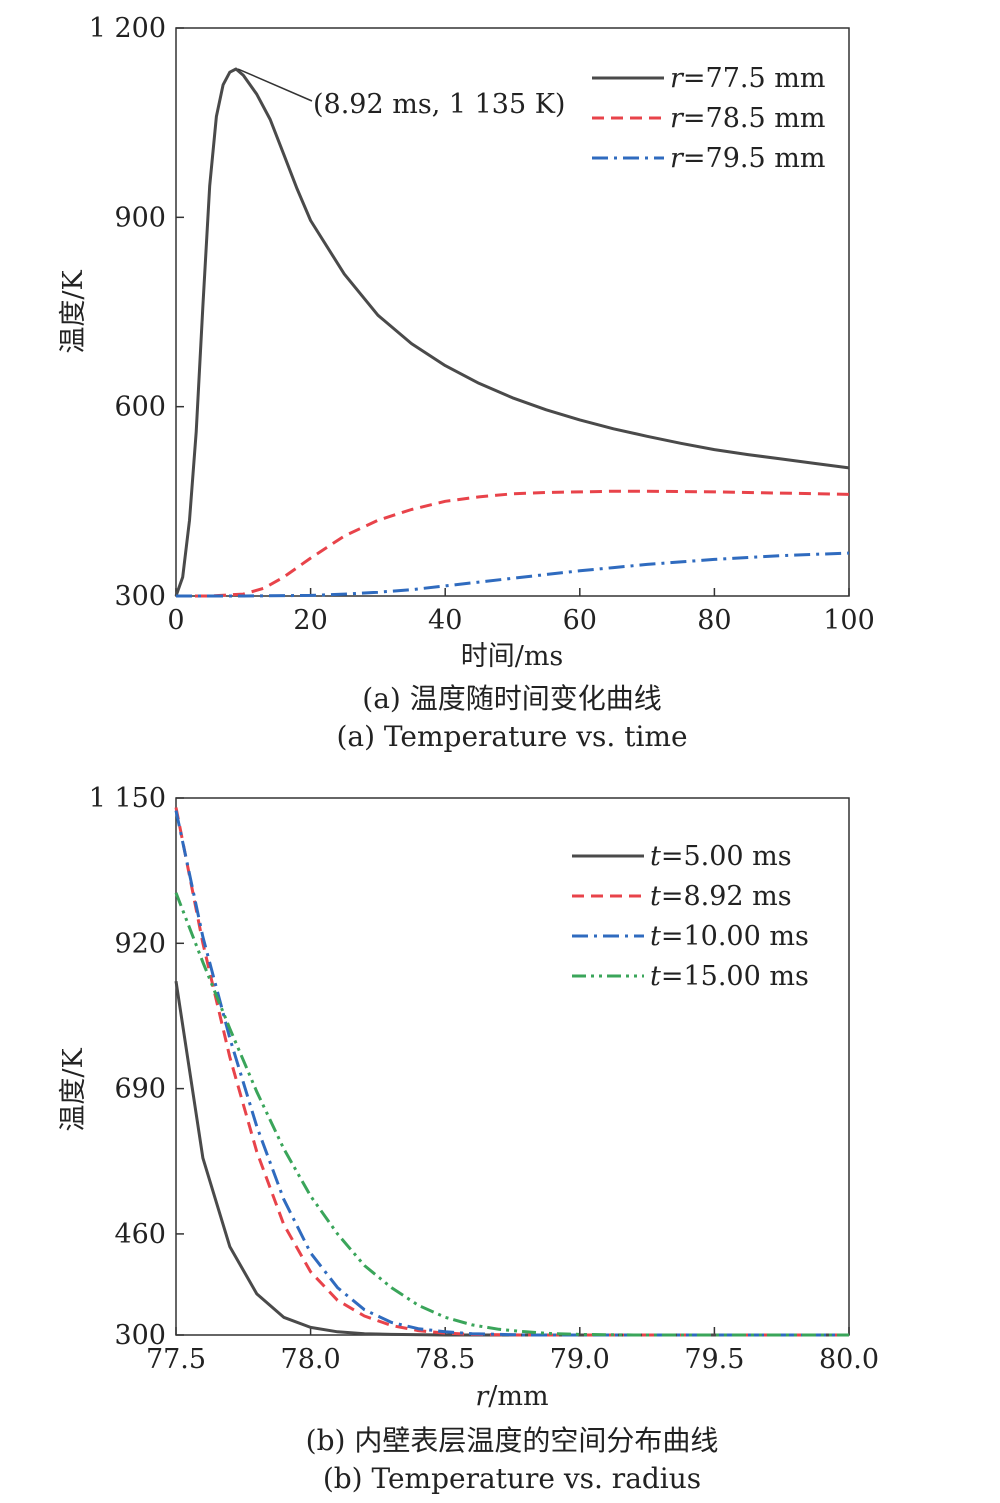 This screenshot has height=1503, width=1000. What do you see at coordinates (655, 856) in the screenshot?
I see `chart-b-legend-var-1: t` at bounding box center [655, 856].